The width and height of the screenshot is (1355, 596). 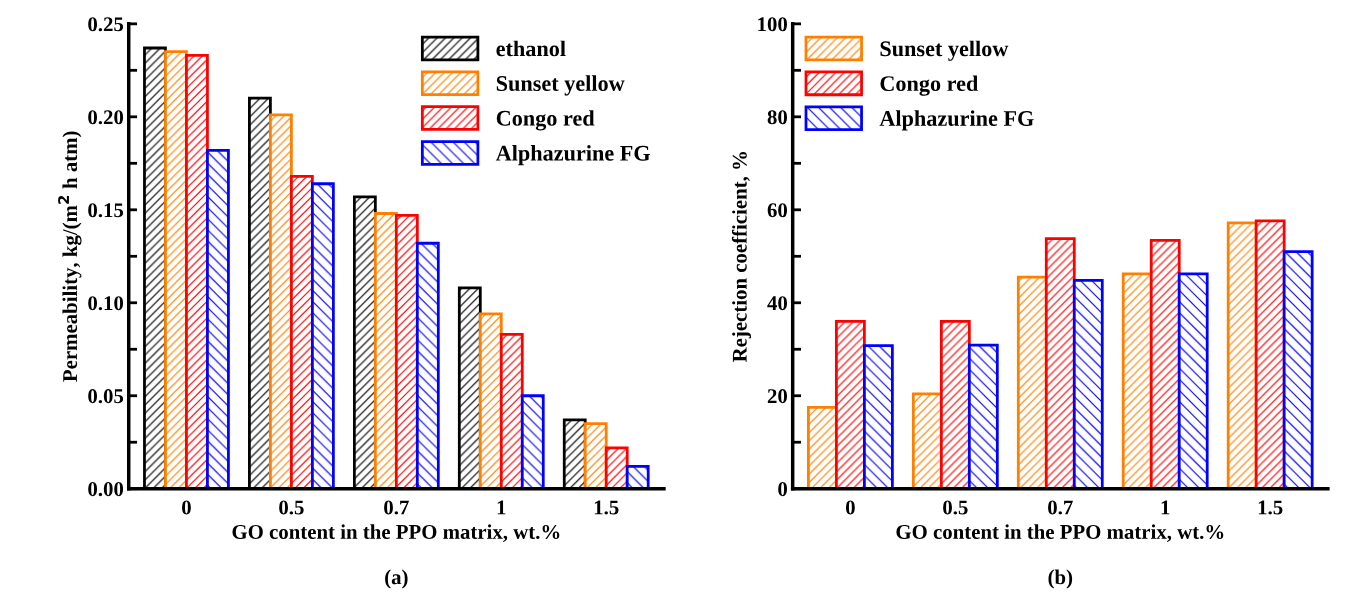 I want to click on legend-label: ethanol, so click(x=531, y=48).